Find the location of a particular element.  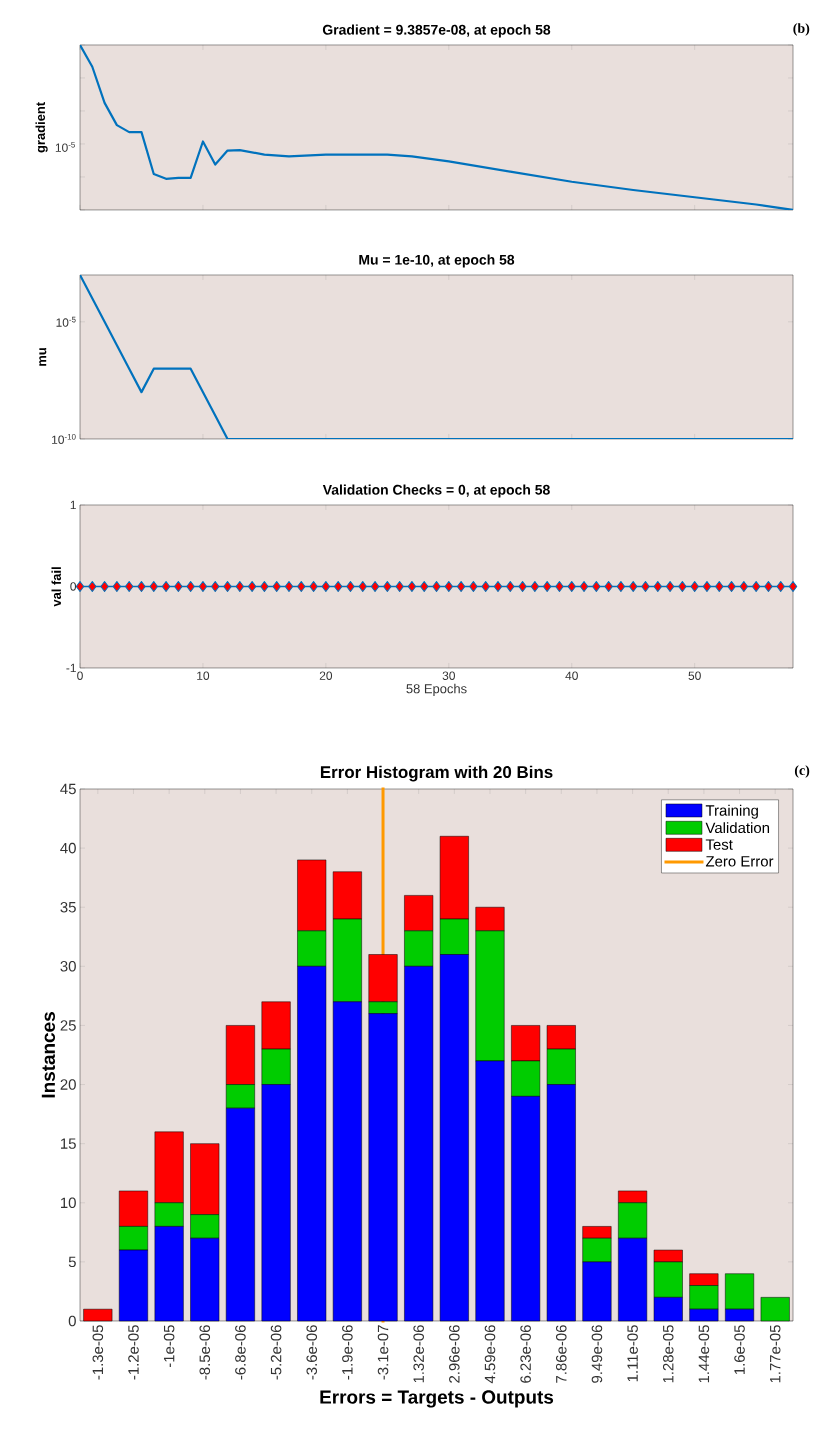

y-tick-label: 45 is located at coordinates (68, 789).